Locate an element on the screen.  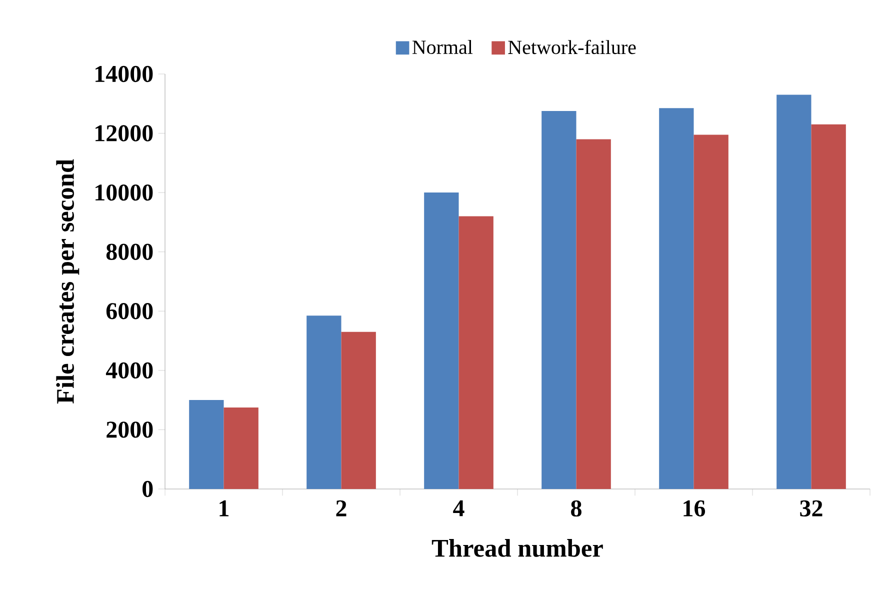
y-tick-label: 0 is located at coordinates (147, 489).